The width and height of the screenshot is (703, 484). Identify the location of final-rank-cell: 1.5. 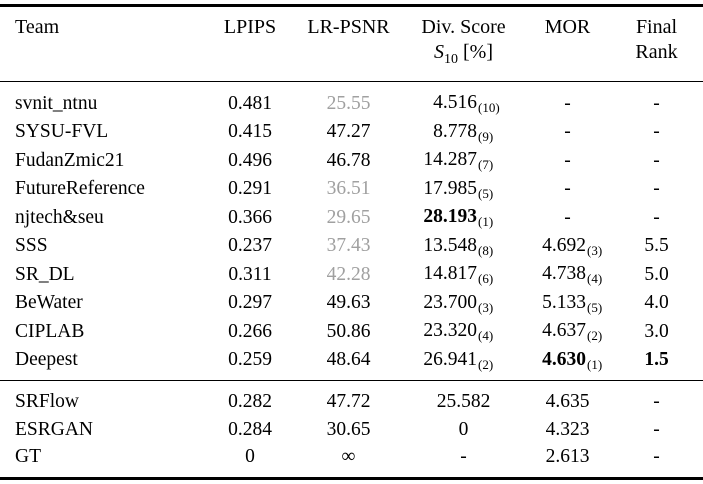
(656, 363).